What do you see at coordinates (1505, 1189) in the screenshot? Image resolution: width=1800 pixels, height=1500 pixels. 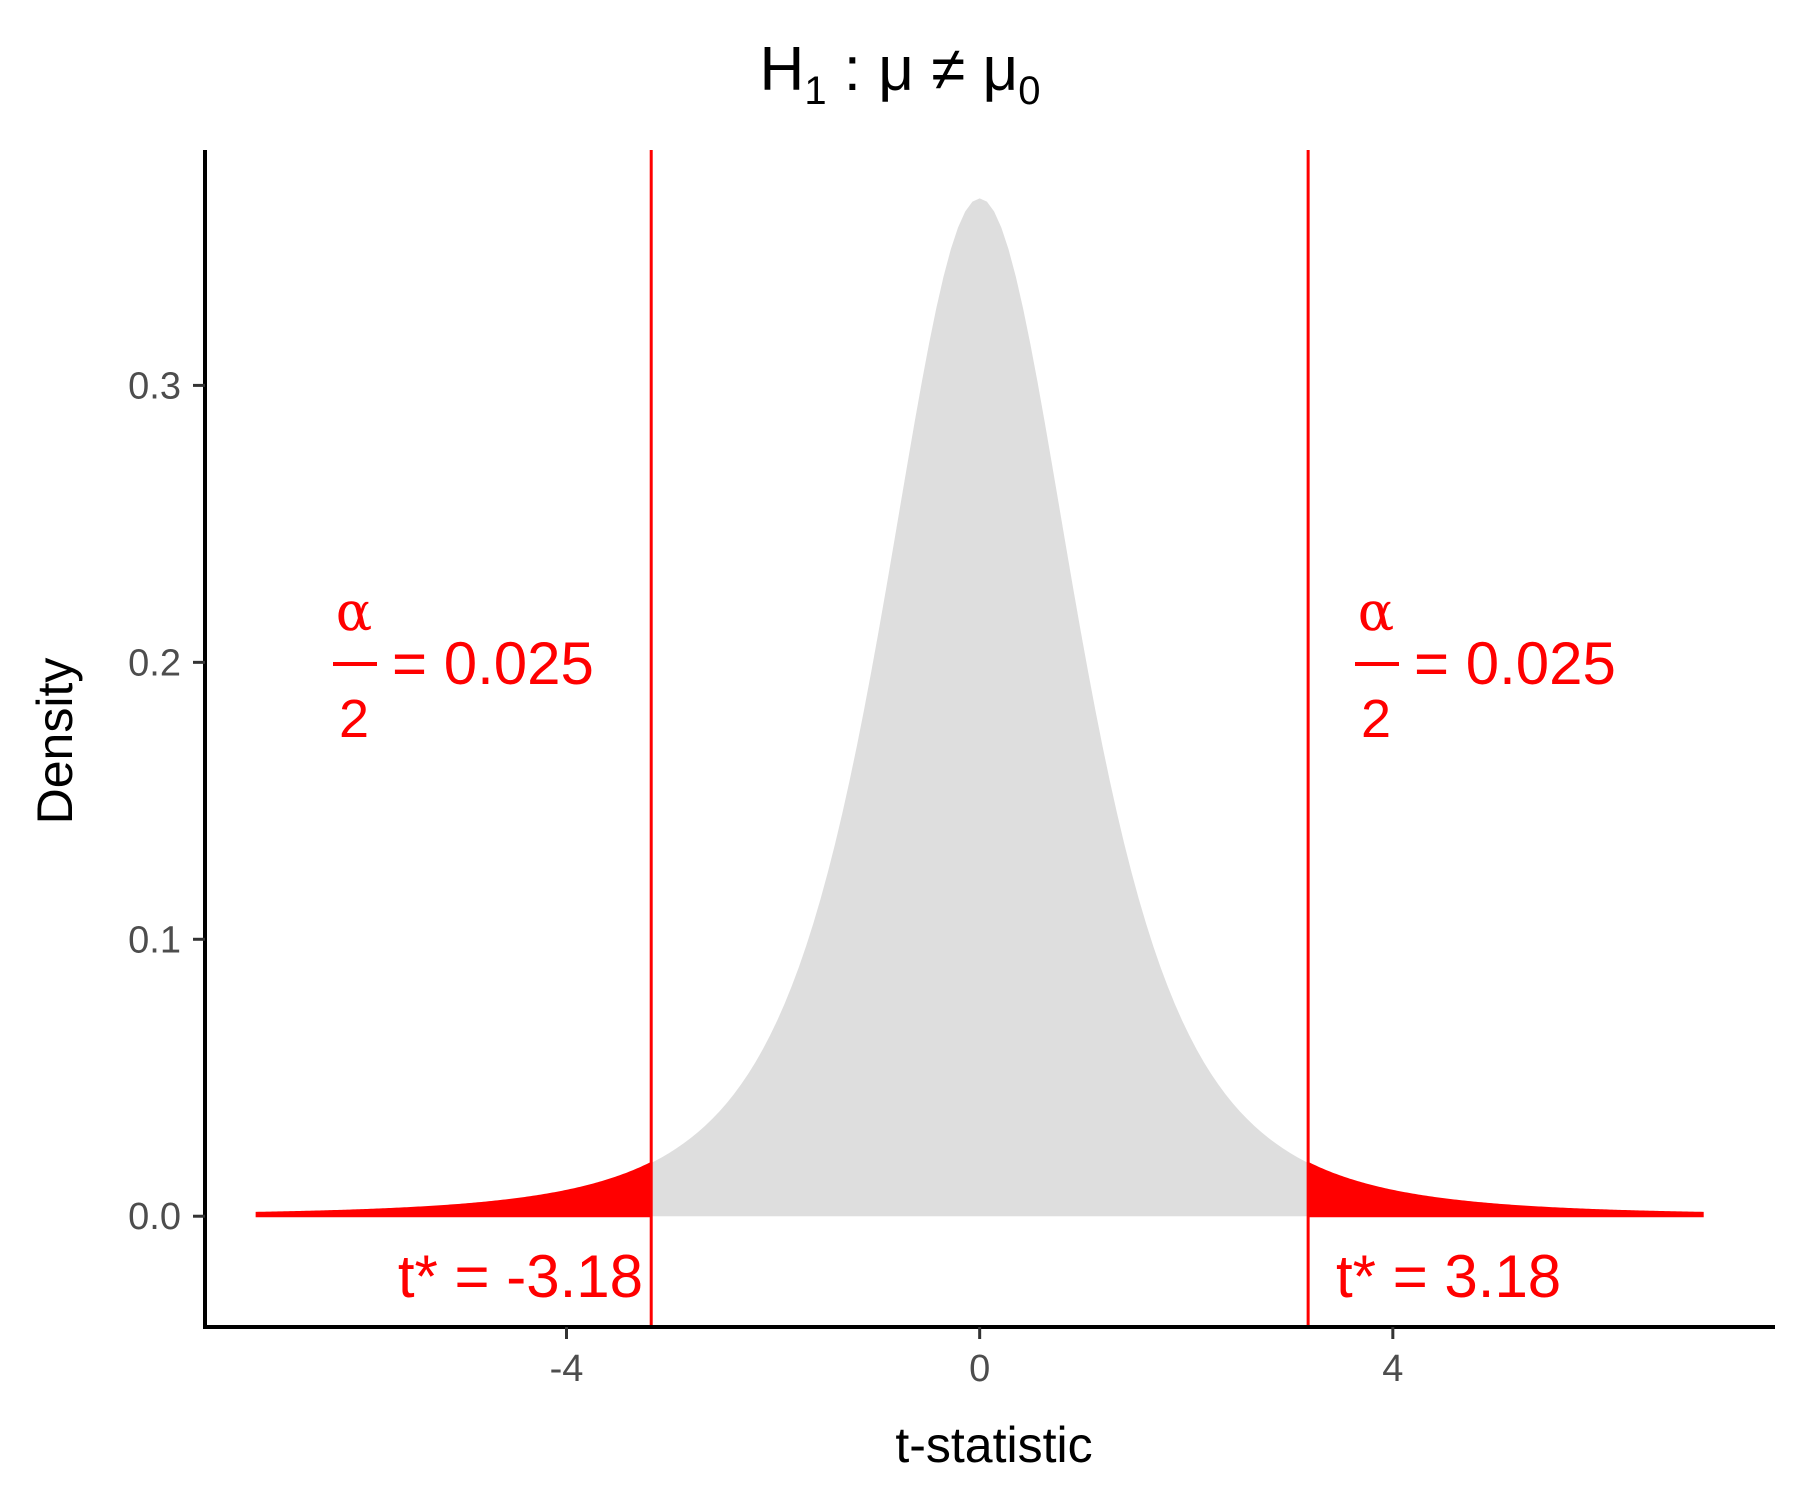 I see `right-rejection-region` at bounding box center [1505, 1189].